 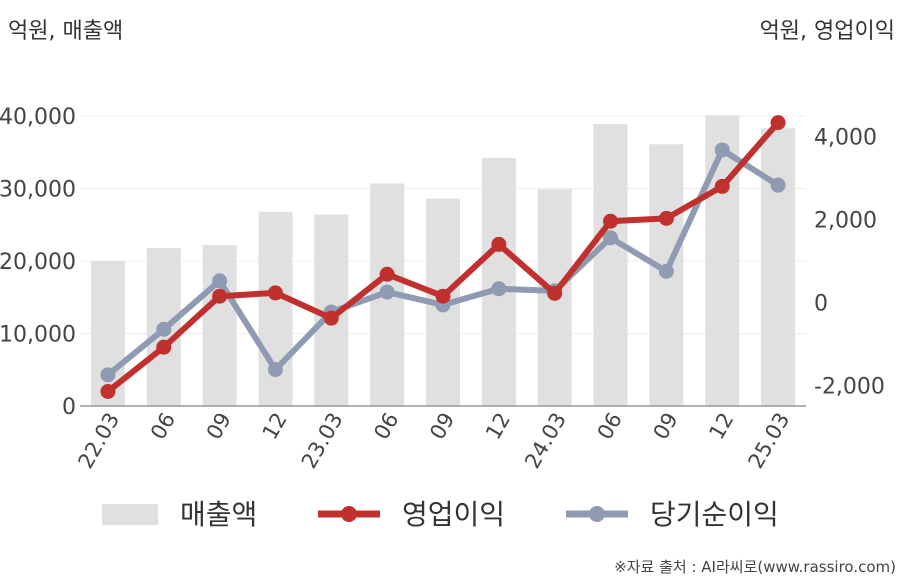 What do you see at coordinates (98, 441) in the screenshot?
I see `x-tick-label: 22.03` at bounding box center [98, 441].